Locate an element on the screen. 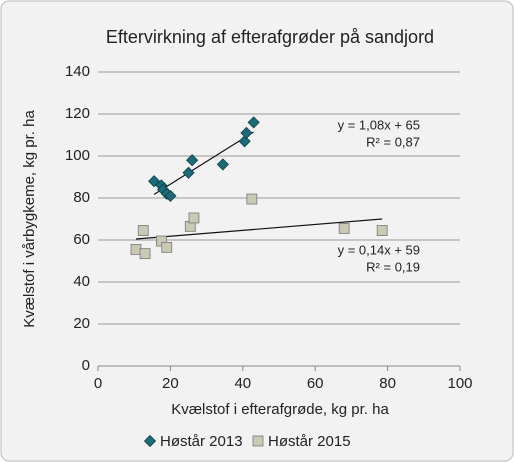 This screenshot has width=514, height=462. x-tick-label: 100 is located at coordinates (459, 383).